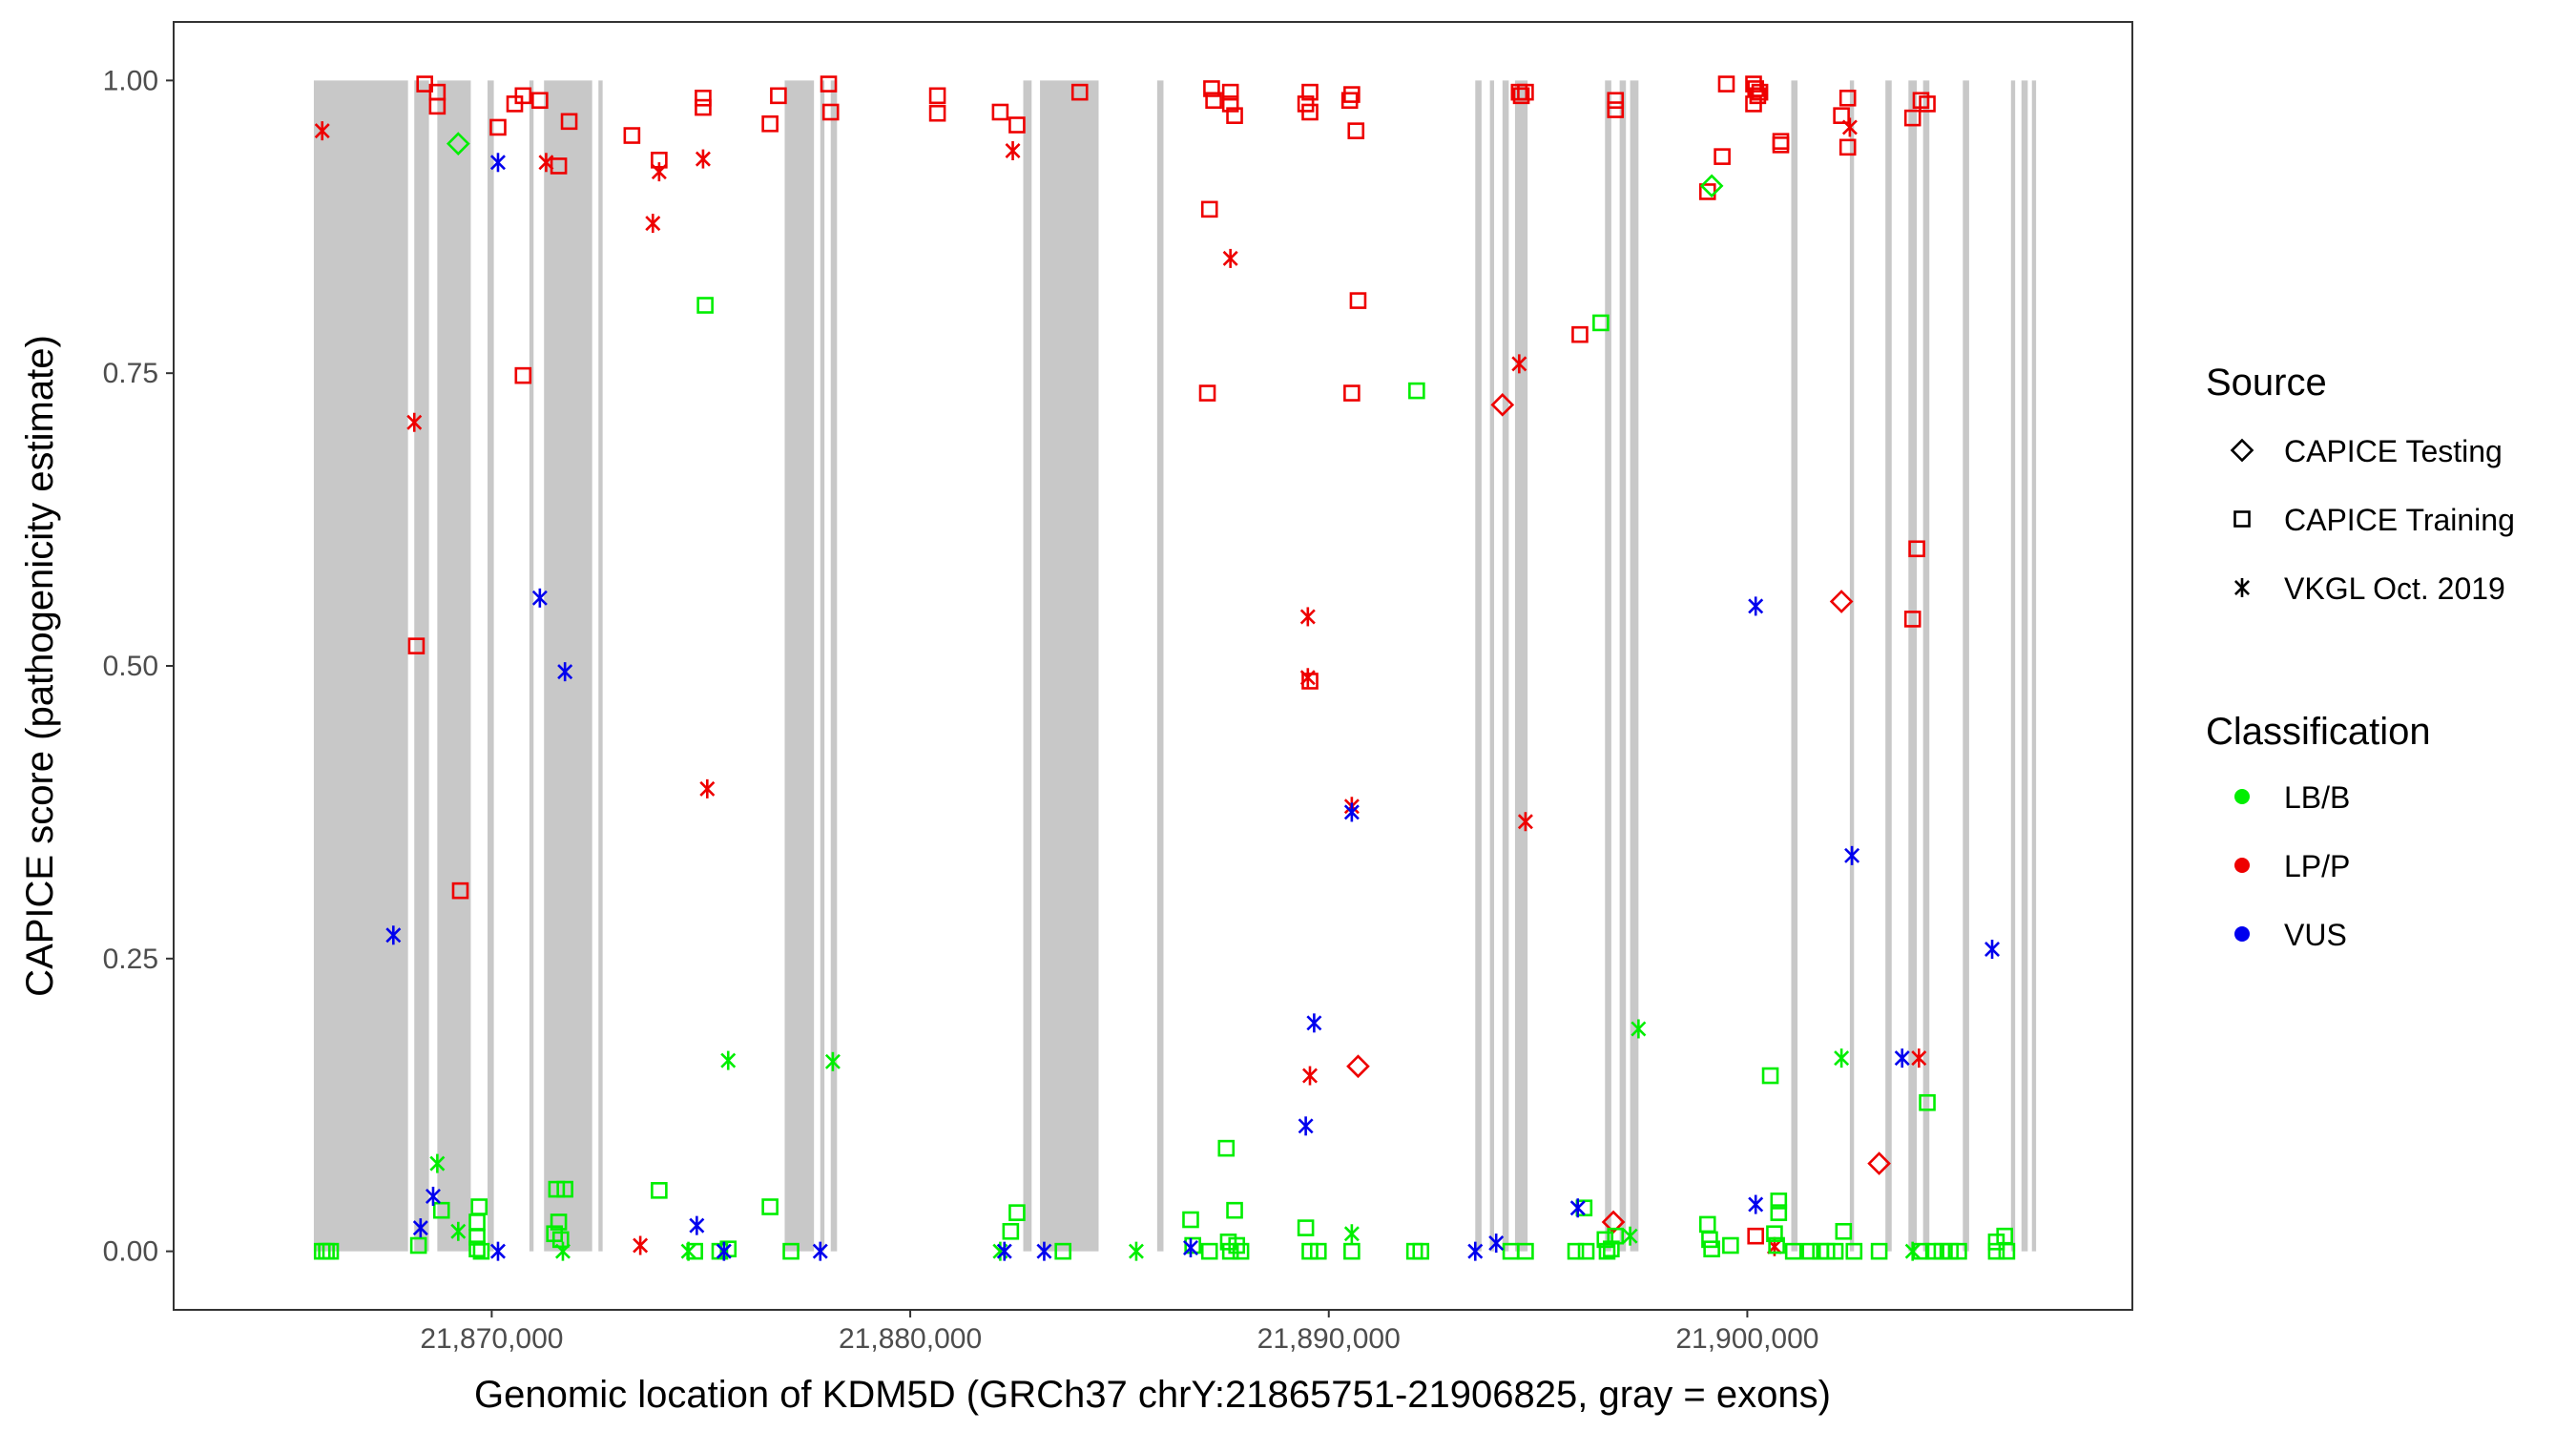 The width and height of the screenshot is (2576, 1431). I want to click on legend-source-label: CAPICE Testing, so click(2393, 451).